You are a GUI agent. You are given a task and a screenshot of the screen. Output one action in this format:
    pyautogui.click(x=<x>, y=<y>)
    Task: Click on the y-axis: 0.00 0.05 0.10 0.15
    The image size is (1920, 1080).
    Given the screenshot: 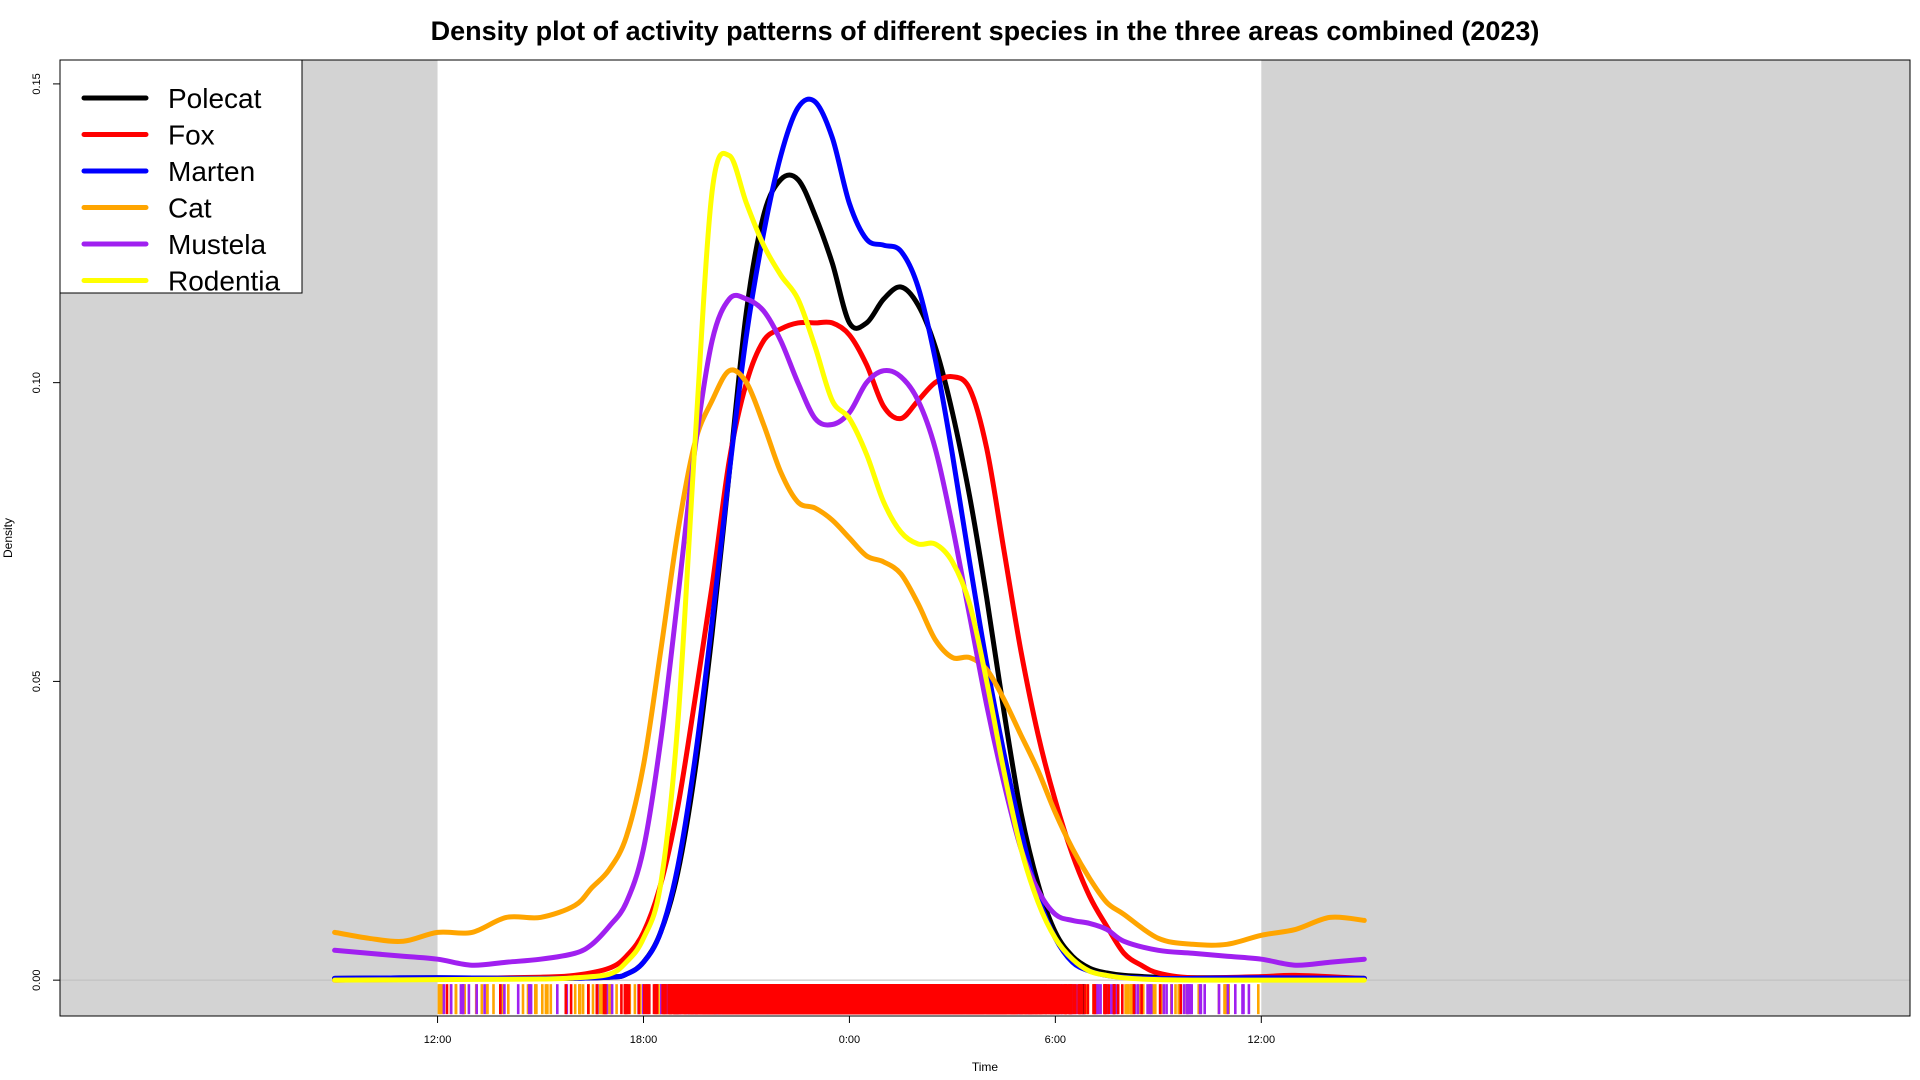 What is the action you would take?
    pyautogui.click(x=45, y=532)
    